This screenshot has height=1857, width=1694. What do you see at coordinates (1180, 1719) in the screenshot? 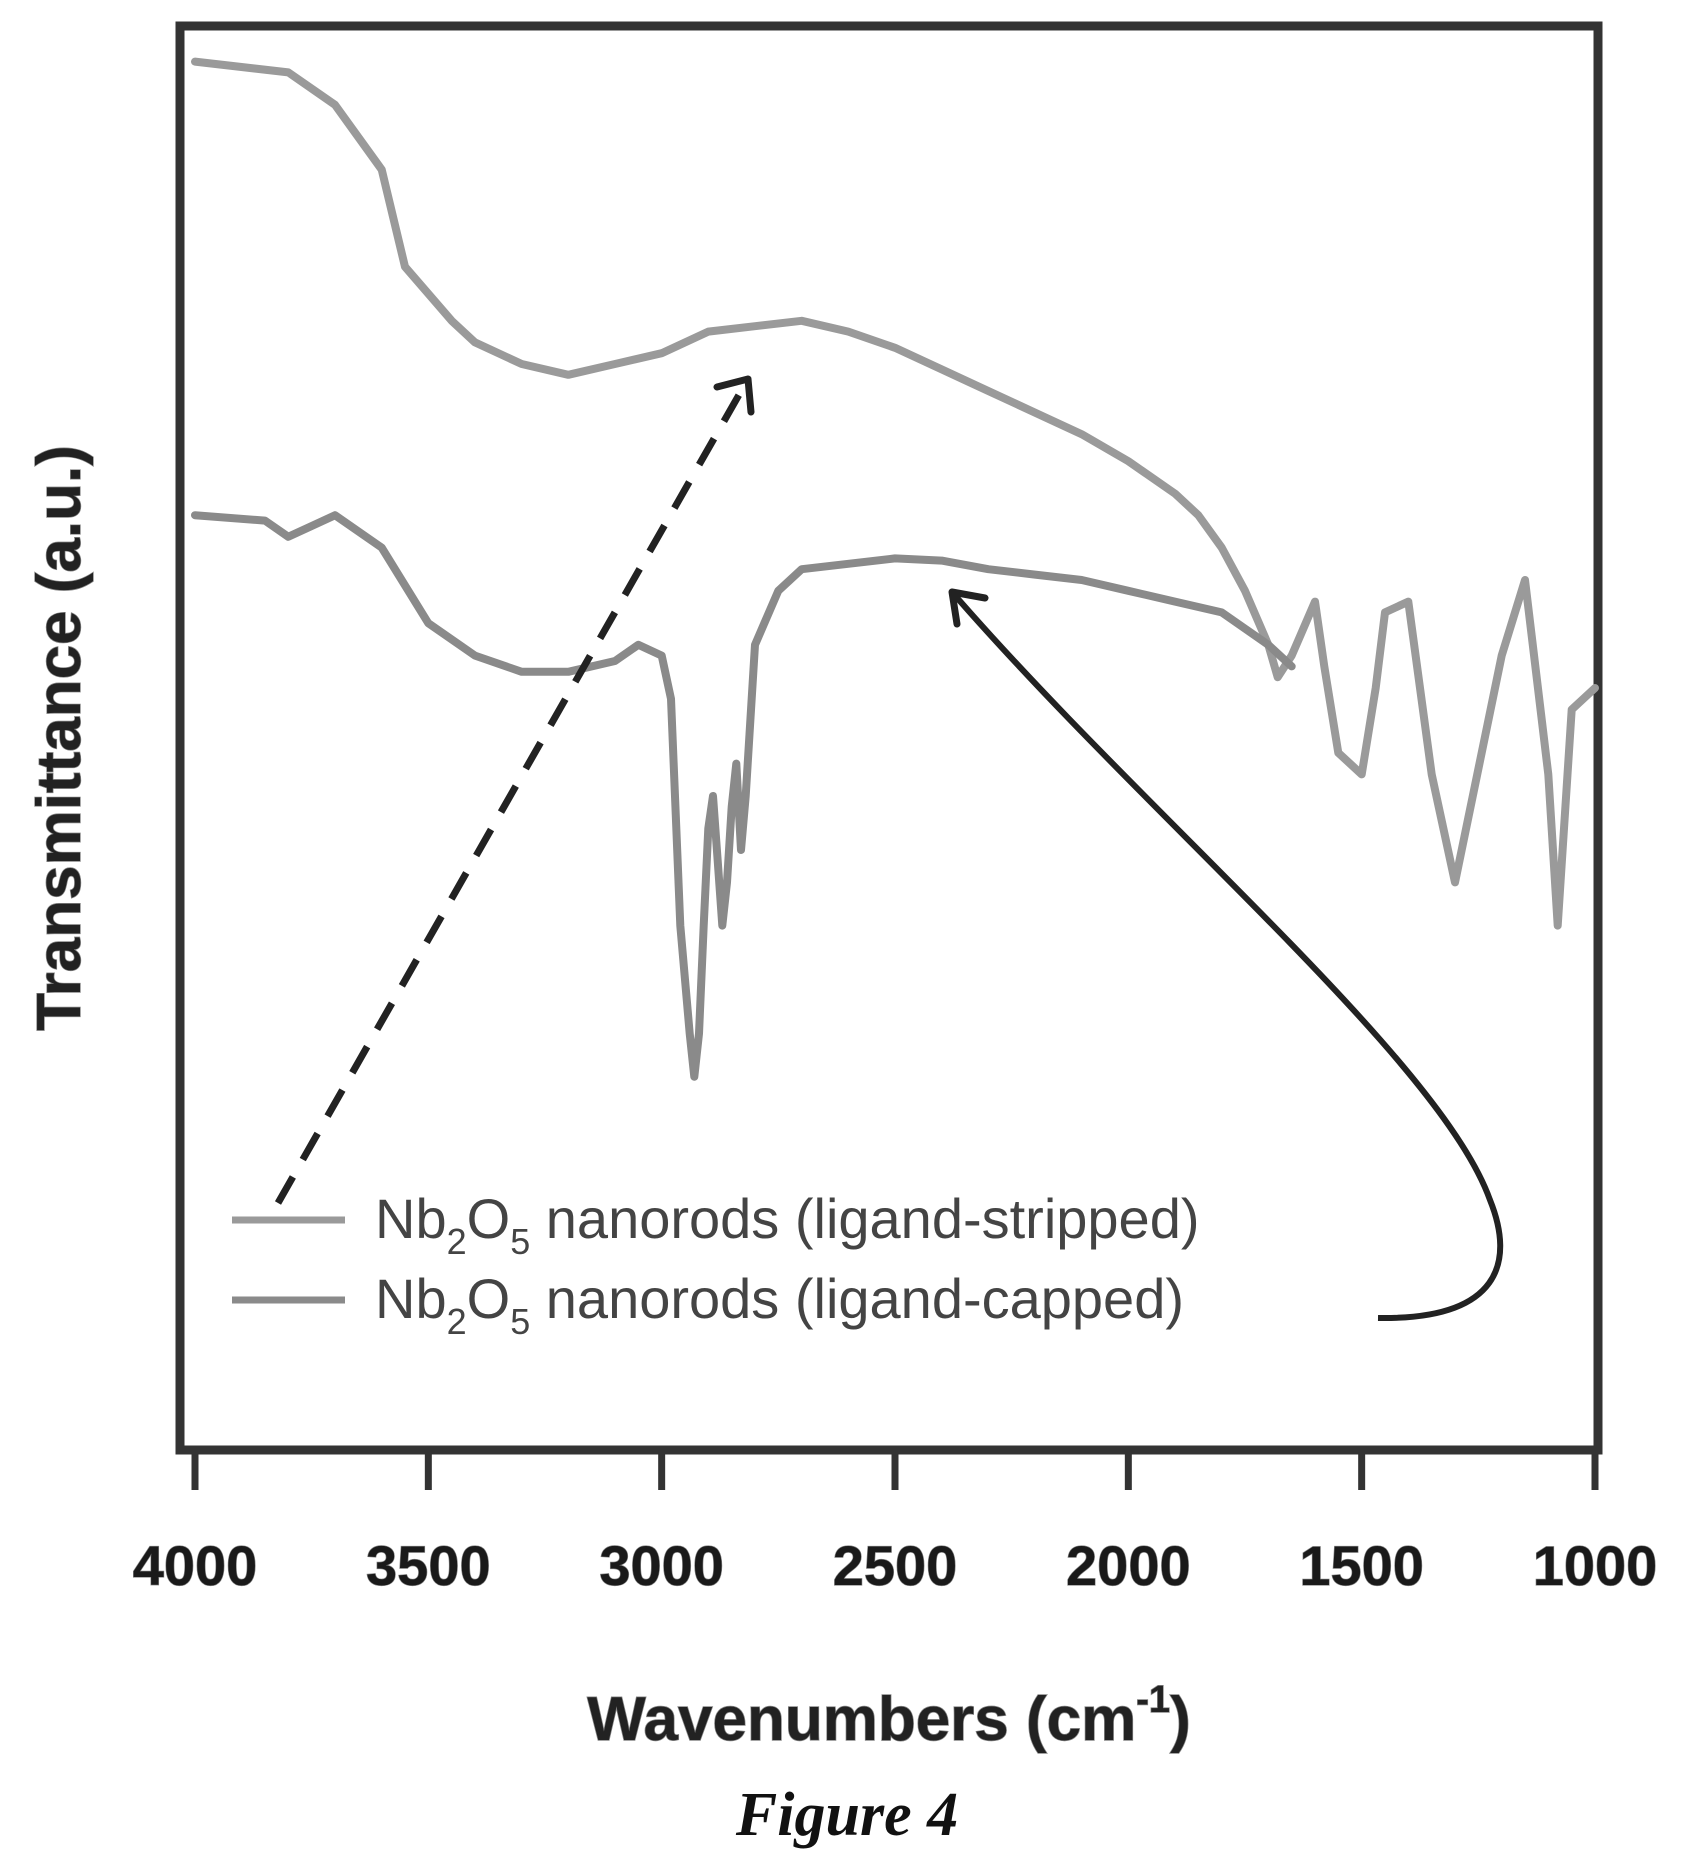
I see `x-axis-title-close: )` at bounding box center [1180, 1719].